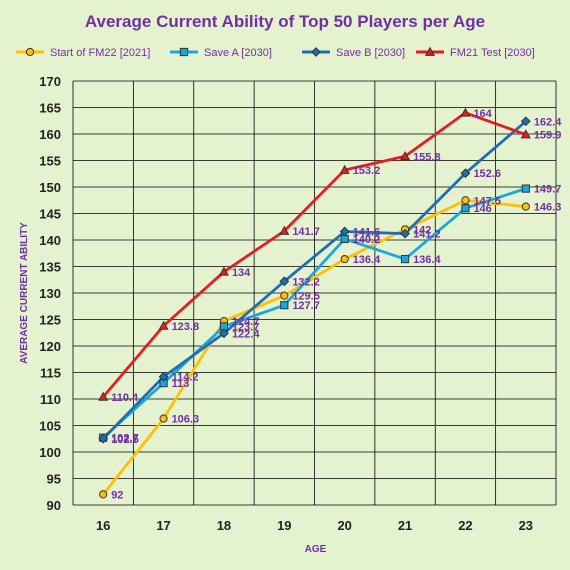 This screenshot has width=570, height=570. I want to click on data-label: 123.8, so click(186, 327).